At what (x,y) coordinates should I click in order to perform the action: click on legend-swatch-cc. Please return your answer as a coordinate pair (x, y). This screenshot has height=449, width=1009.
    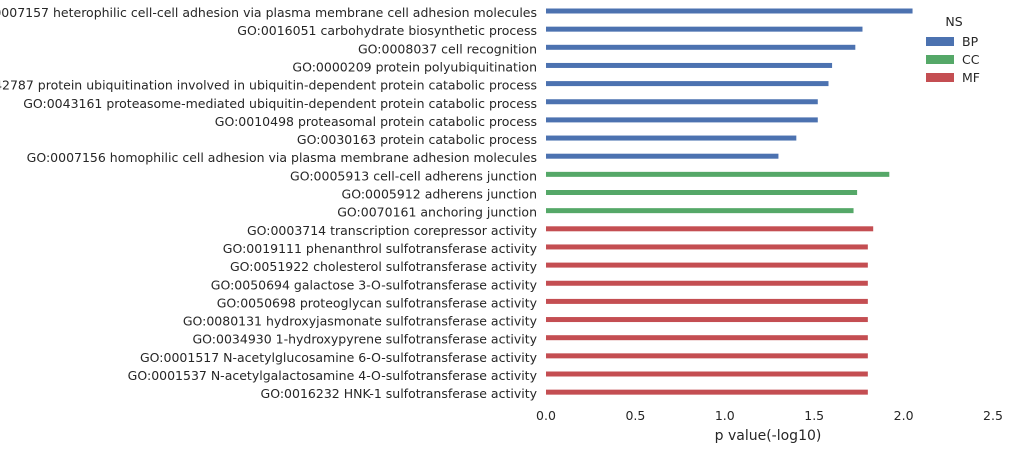
    Looking at the image, I should click on (940, 59).